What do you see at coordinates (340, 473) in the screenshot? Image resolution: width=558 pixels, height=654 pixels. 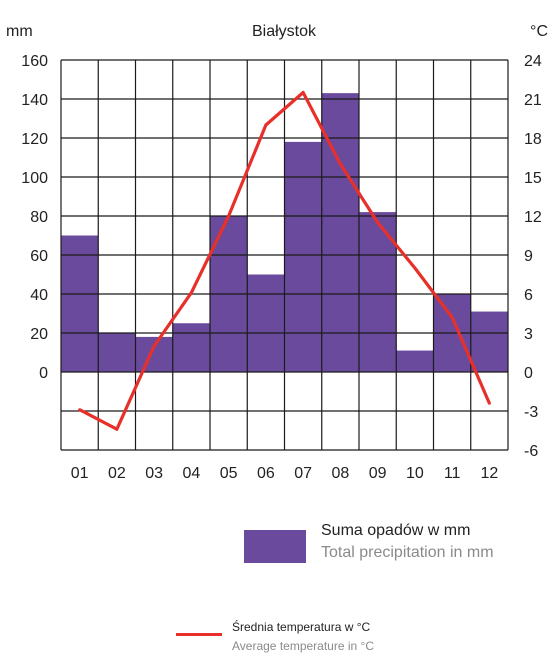 I see `x-tick-label-08: 08` at bounding box center [340, 473].